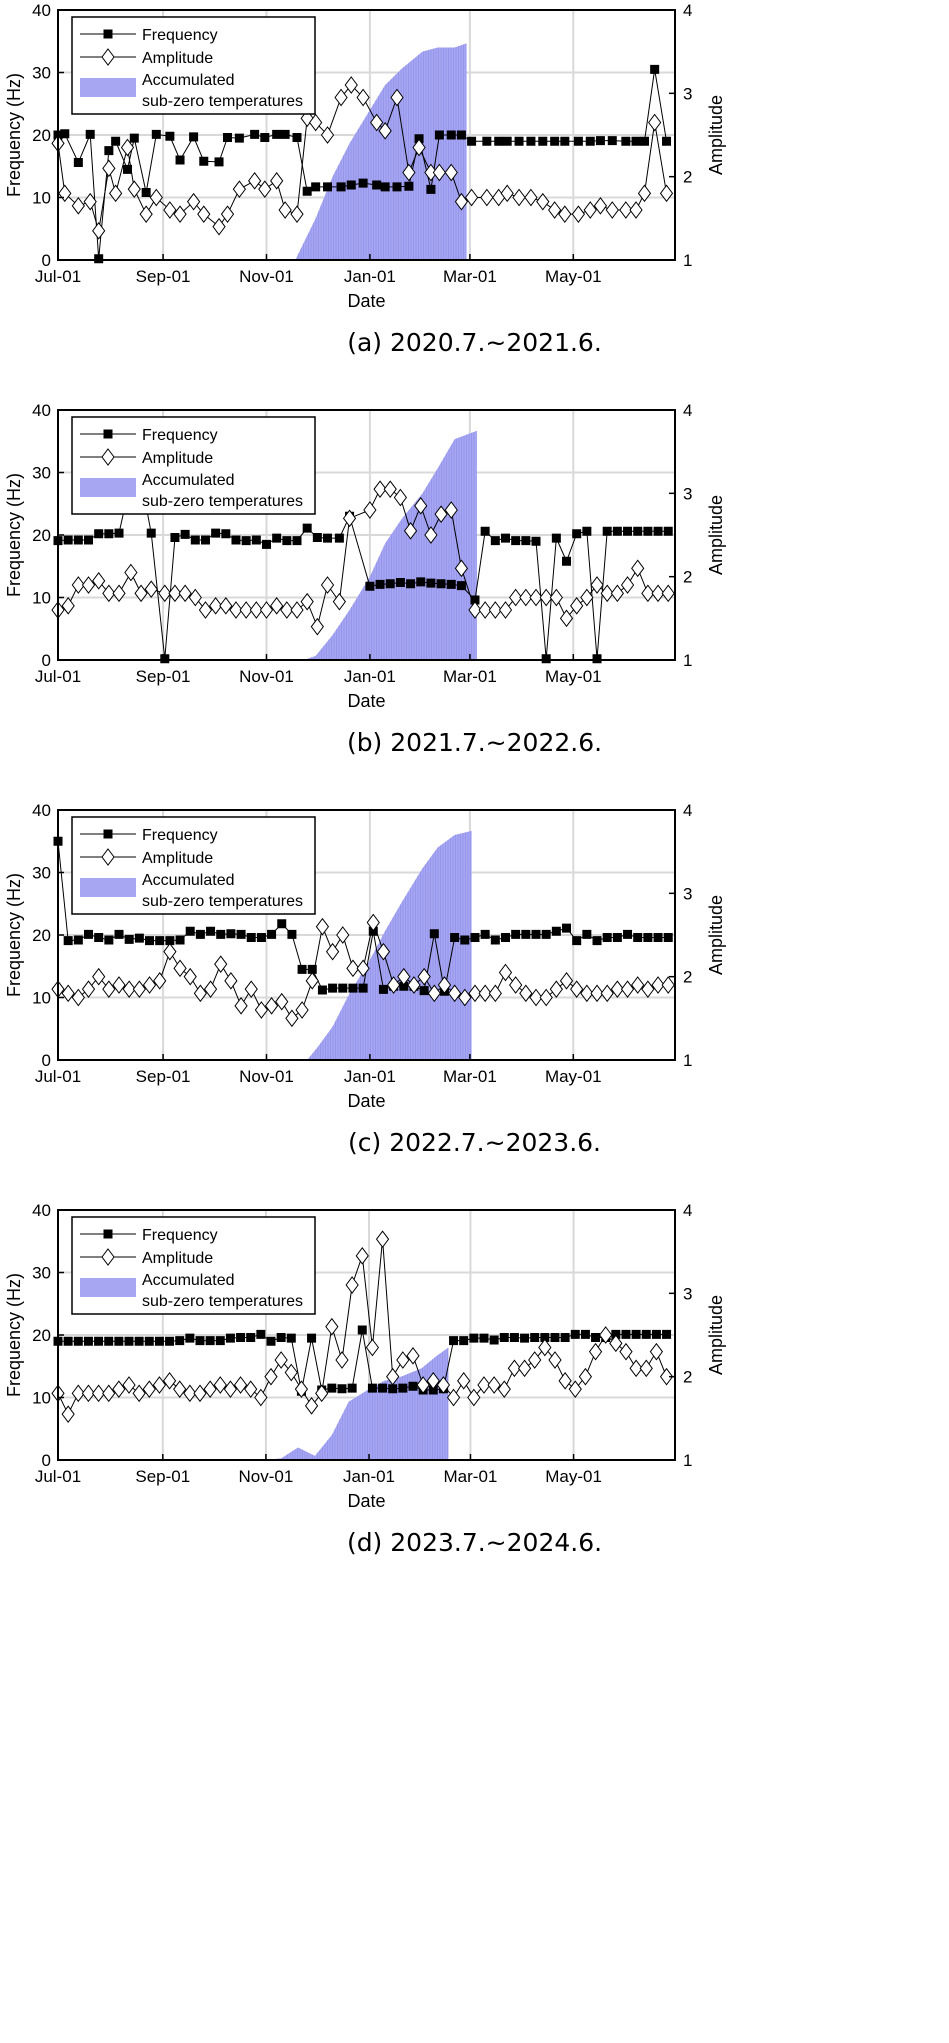  Describe the element at coordinates (58, 276) in the screenshot. I see `x-tick-label: Jul-01` at that location.